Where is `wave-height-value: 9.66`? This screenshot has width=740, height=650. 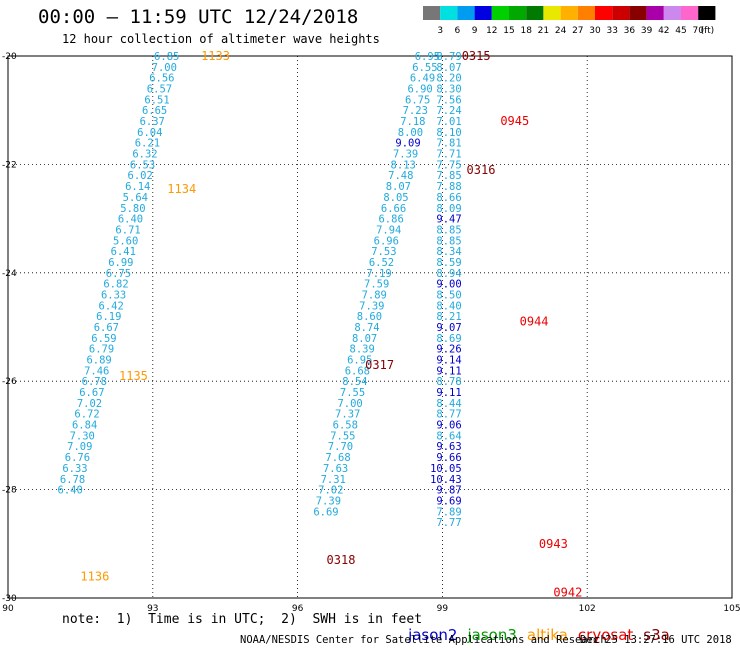
wave-height-value: 9.66 is located at coordinates (448, 458).